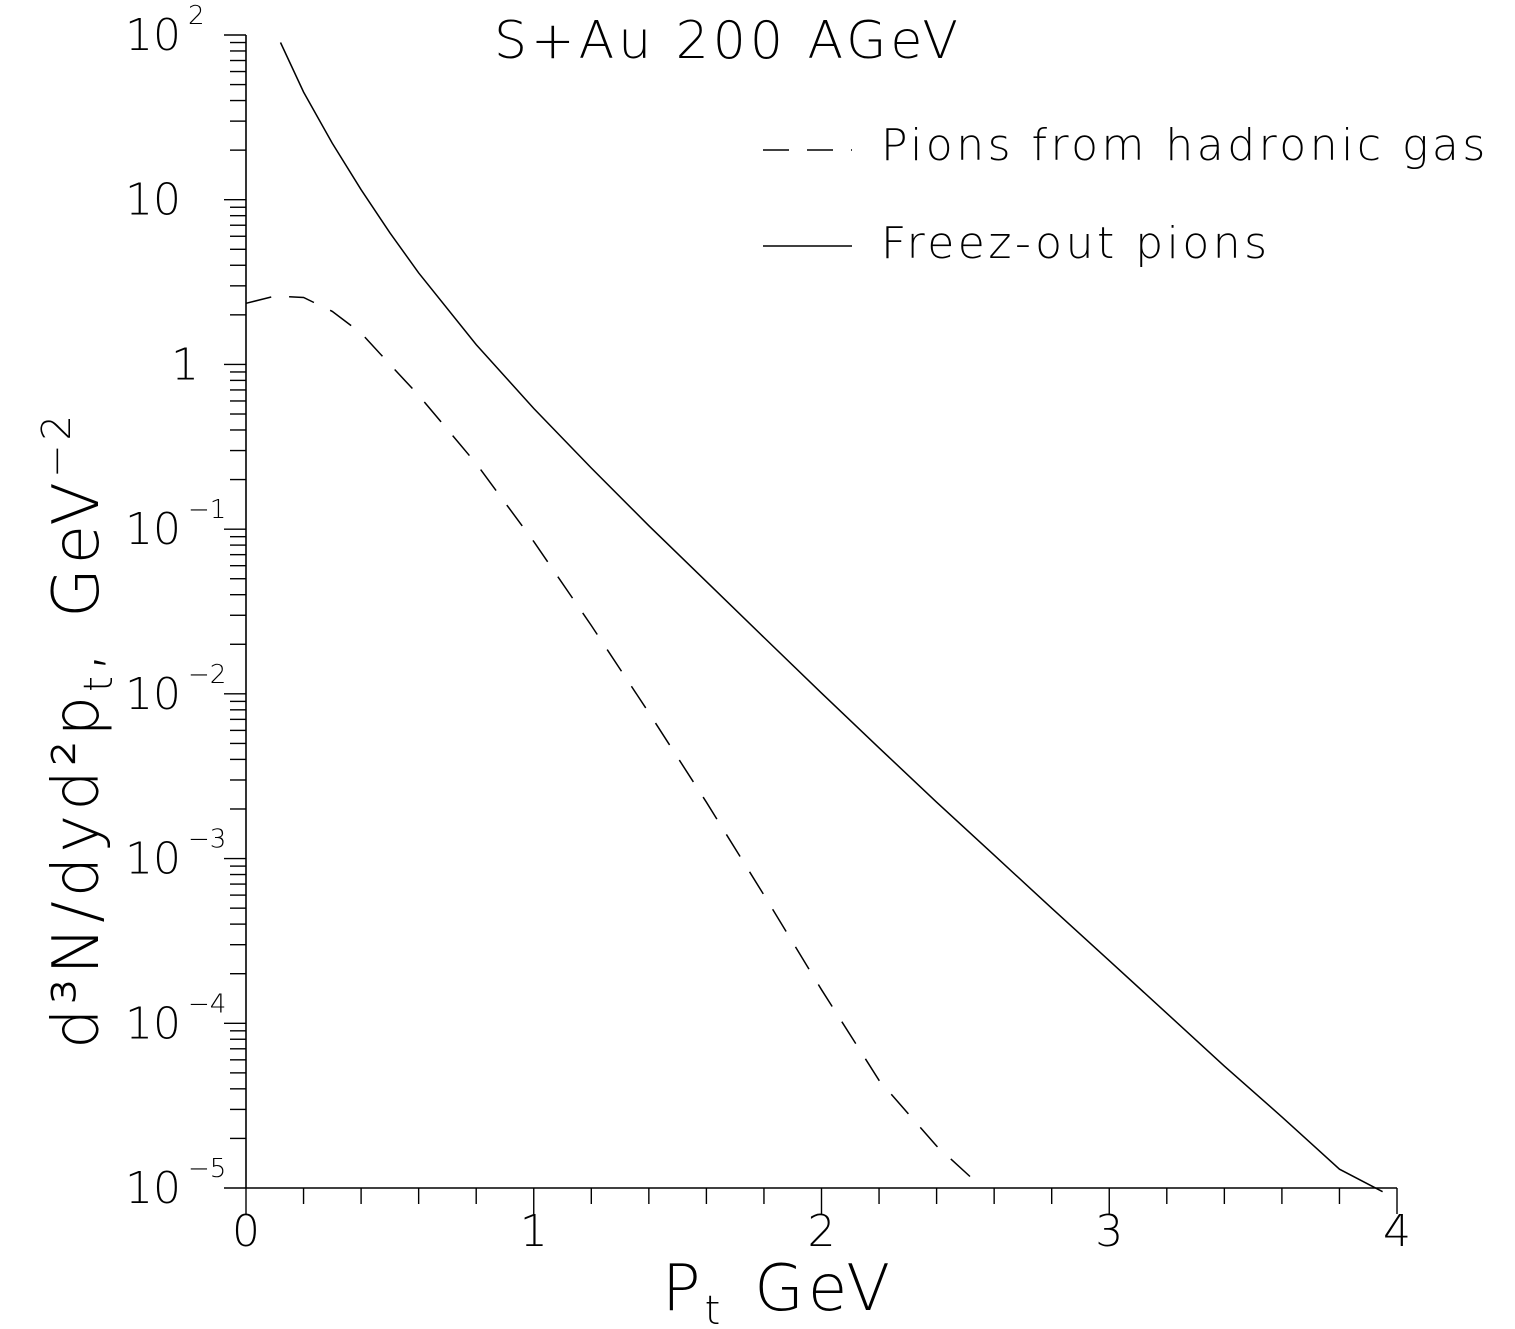  Describe the element at coordinates (207, 510) in the screenshot. I see `y-tick-label-exponent: −1` at that location.